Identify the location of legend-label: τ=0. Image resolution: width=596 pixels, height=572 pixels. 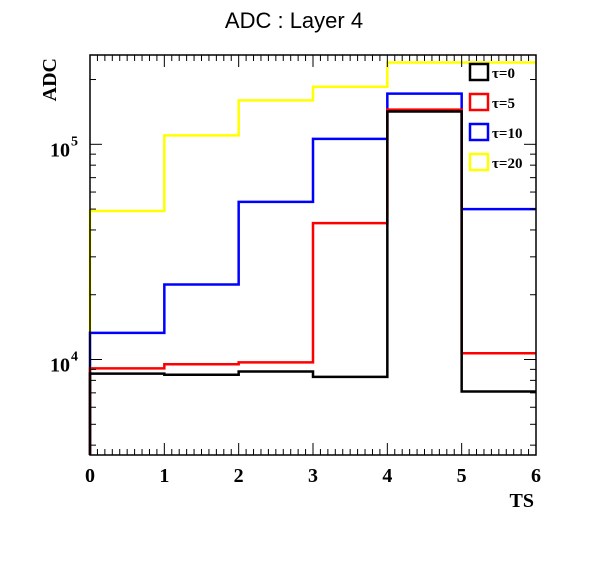
(503, 74).